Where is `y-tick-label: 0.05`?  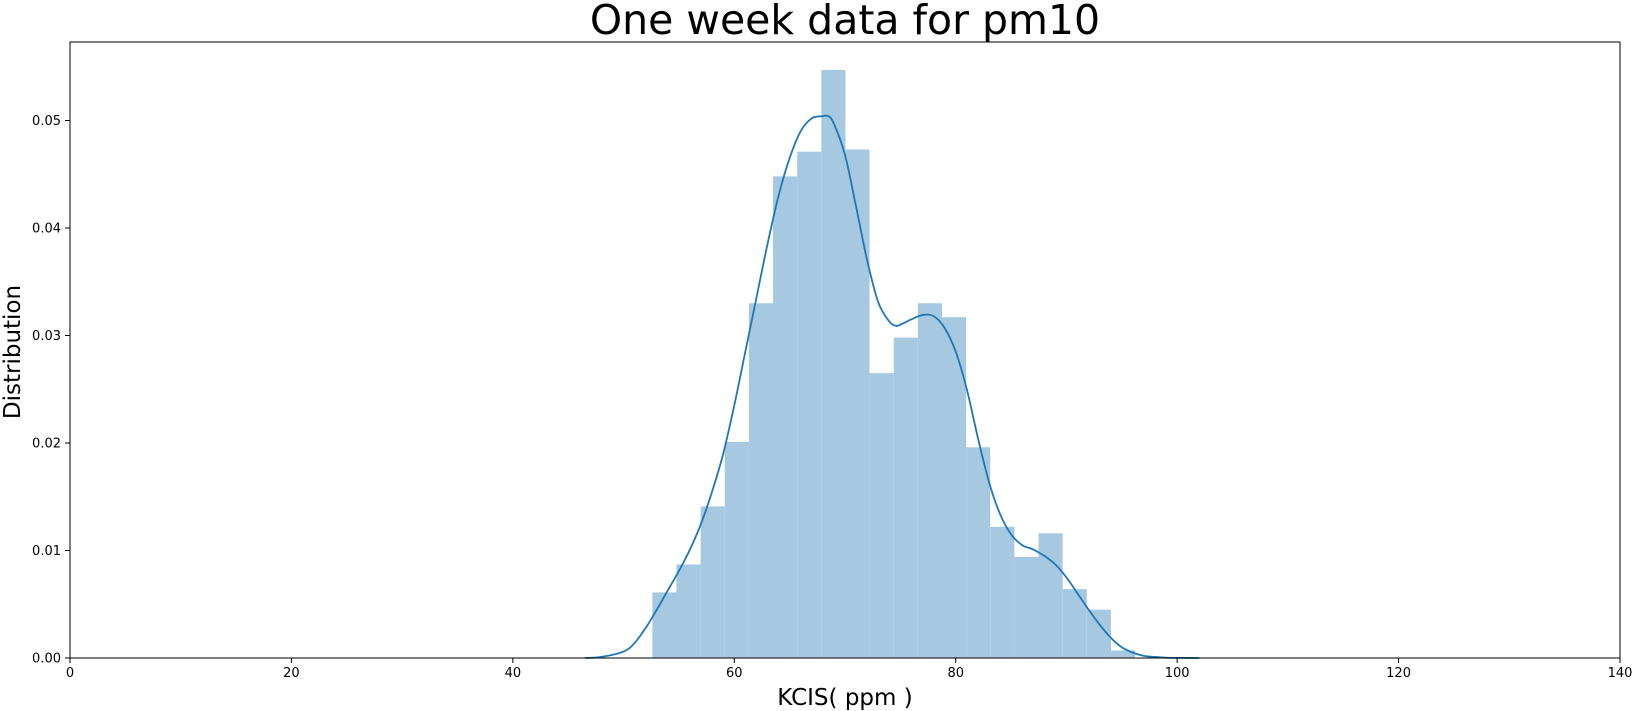 y-tick-label: 0.05 is located at coordinates (46, 121).